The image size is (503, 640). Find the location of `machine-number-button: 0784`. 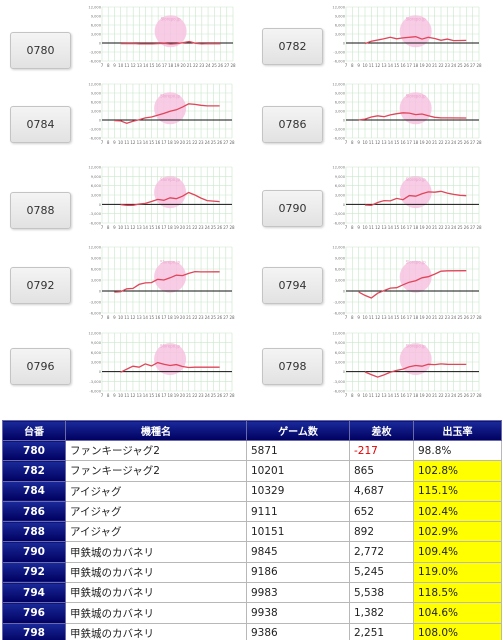

machine-number-button: 0784 is located at coordinates (40, 124).